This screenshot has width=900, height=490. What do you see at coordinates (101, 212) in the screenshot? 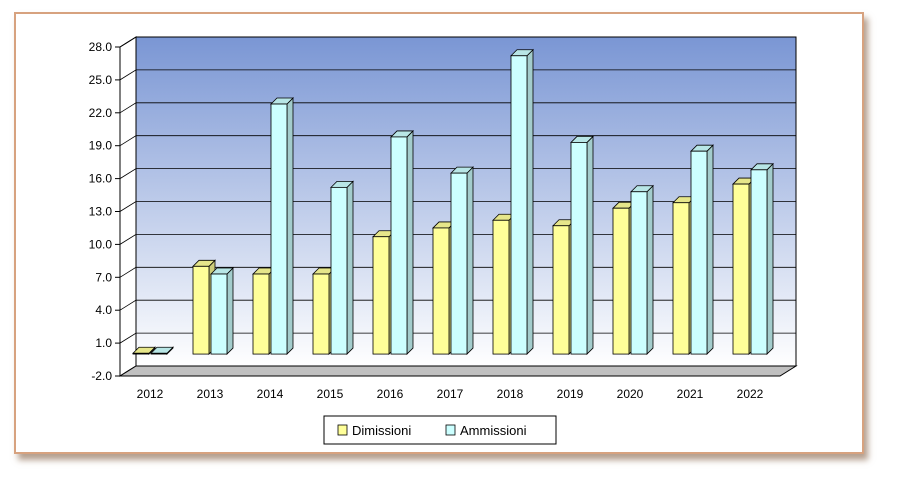
I see `y-tick-label: 13.0` at bounding box center [101, 212].